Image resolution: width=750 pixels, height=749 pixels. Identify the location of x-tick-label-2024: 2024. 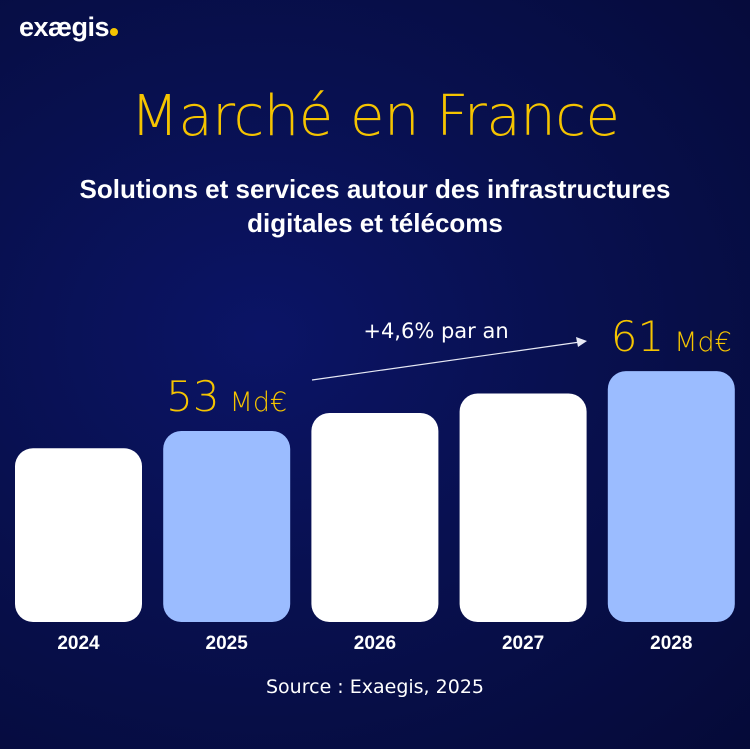
(78, 643).